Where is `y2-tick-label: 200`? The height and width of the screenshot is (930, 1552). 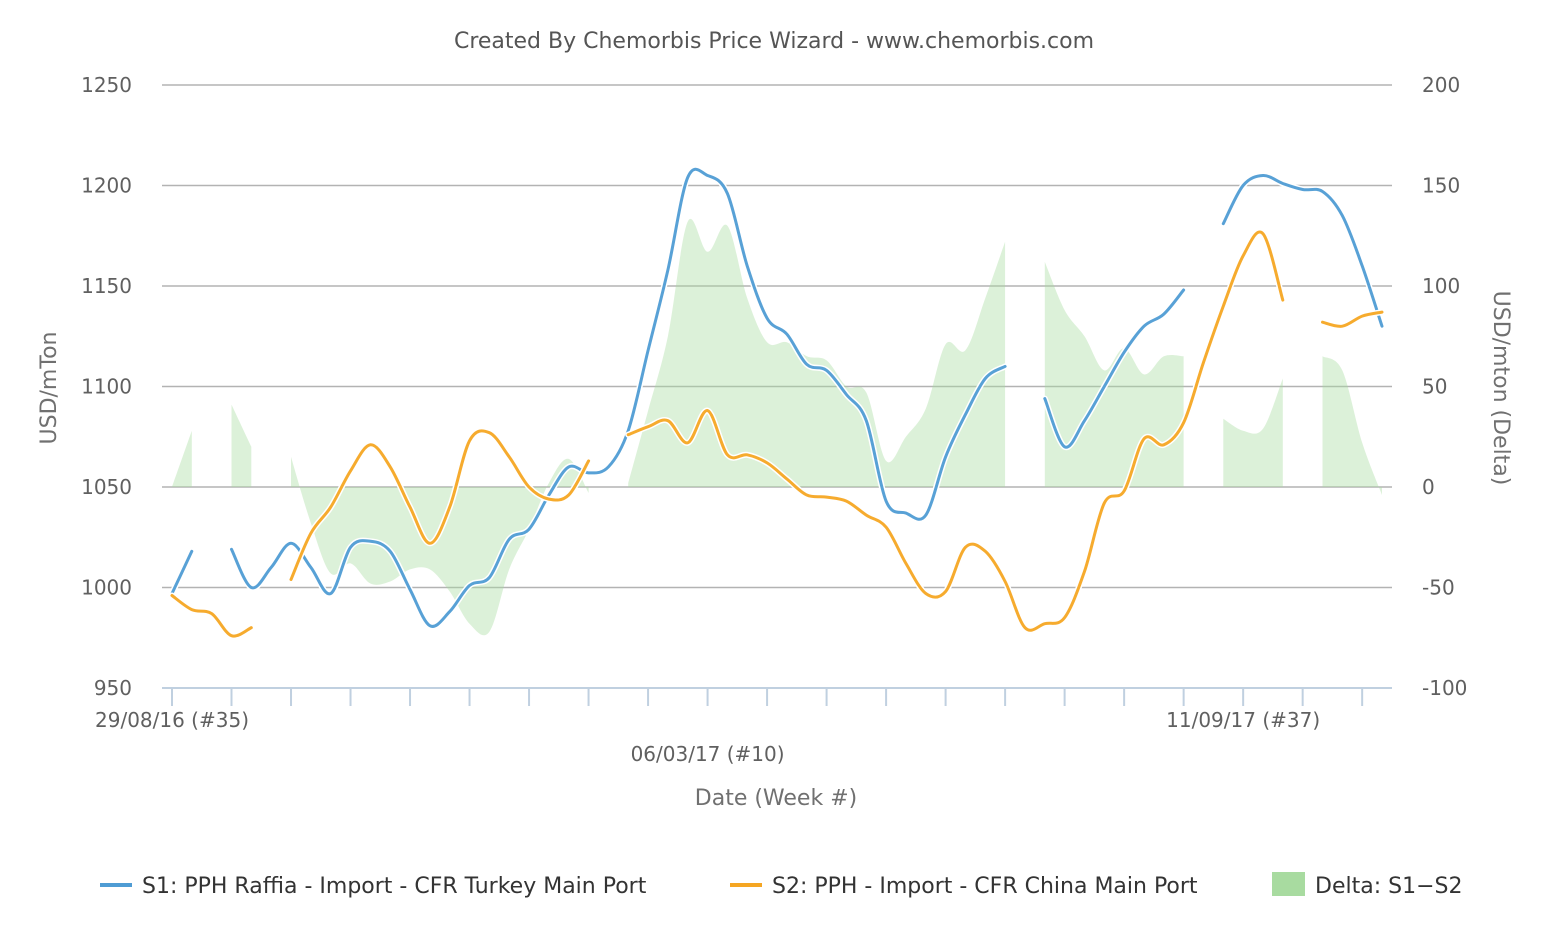
y2-tick-label: 200 is located at coordinates (1441, 85).